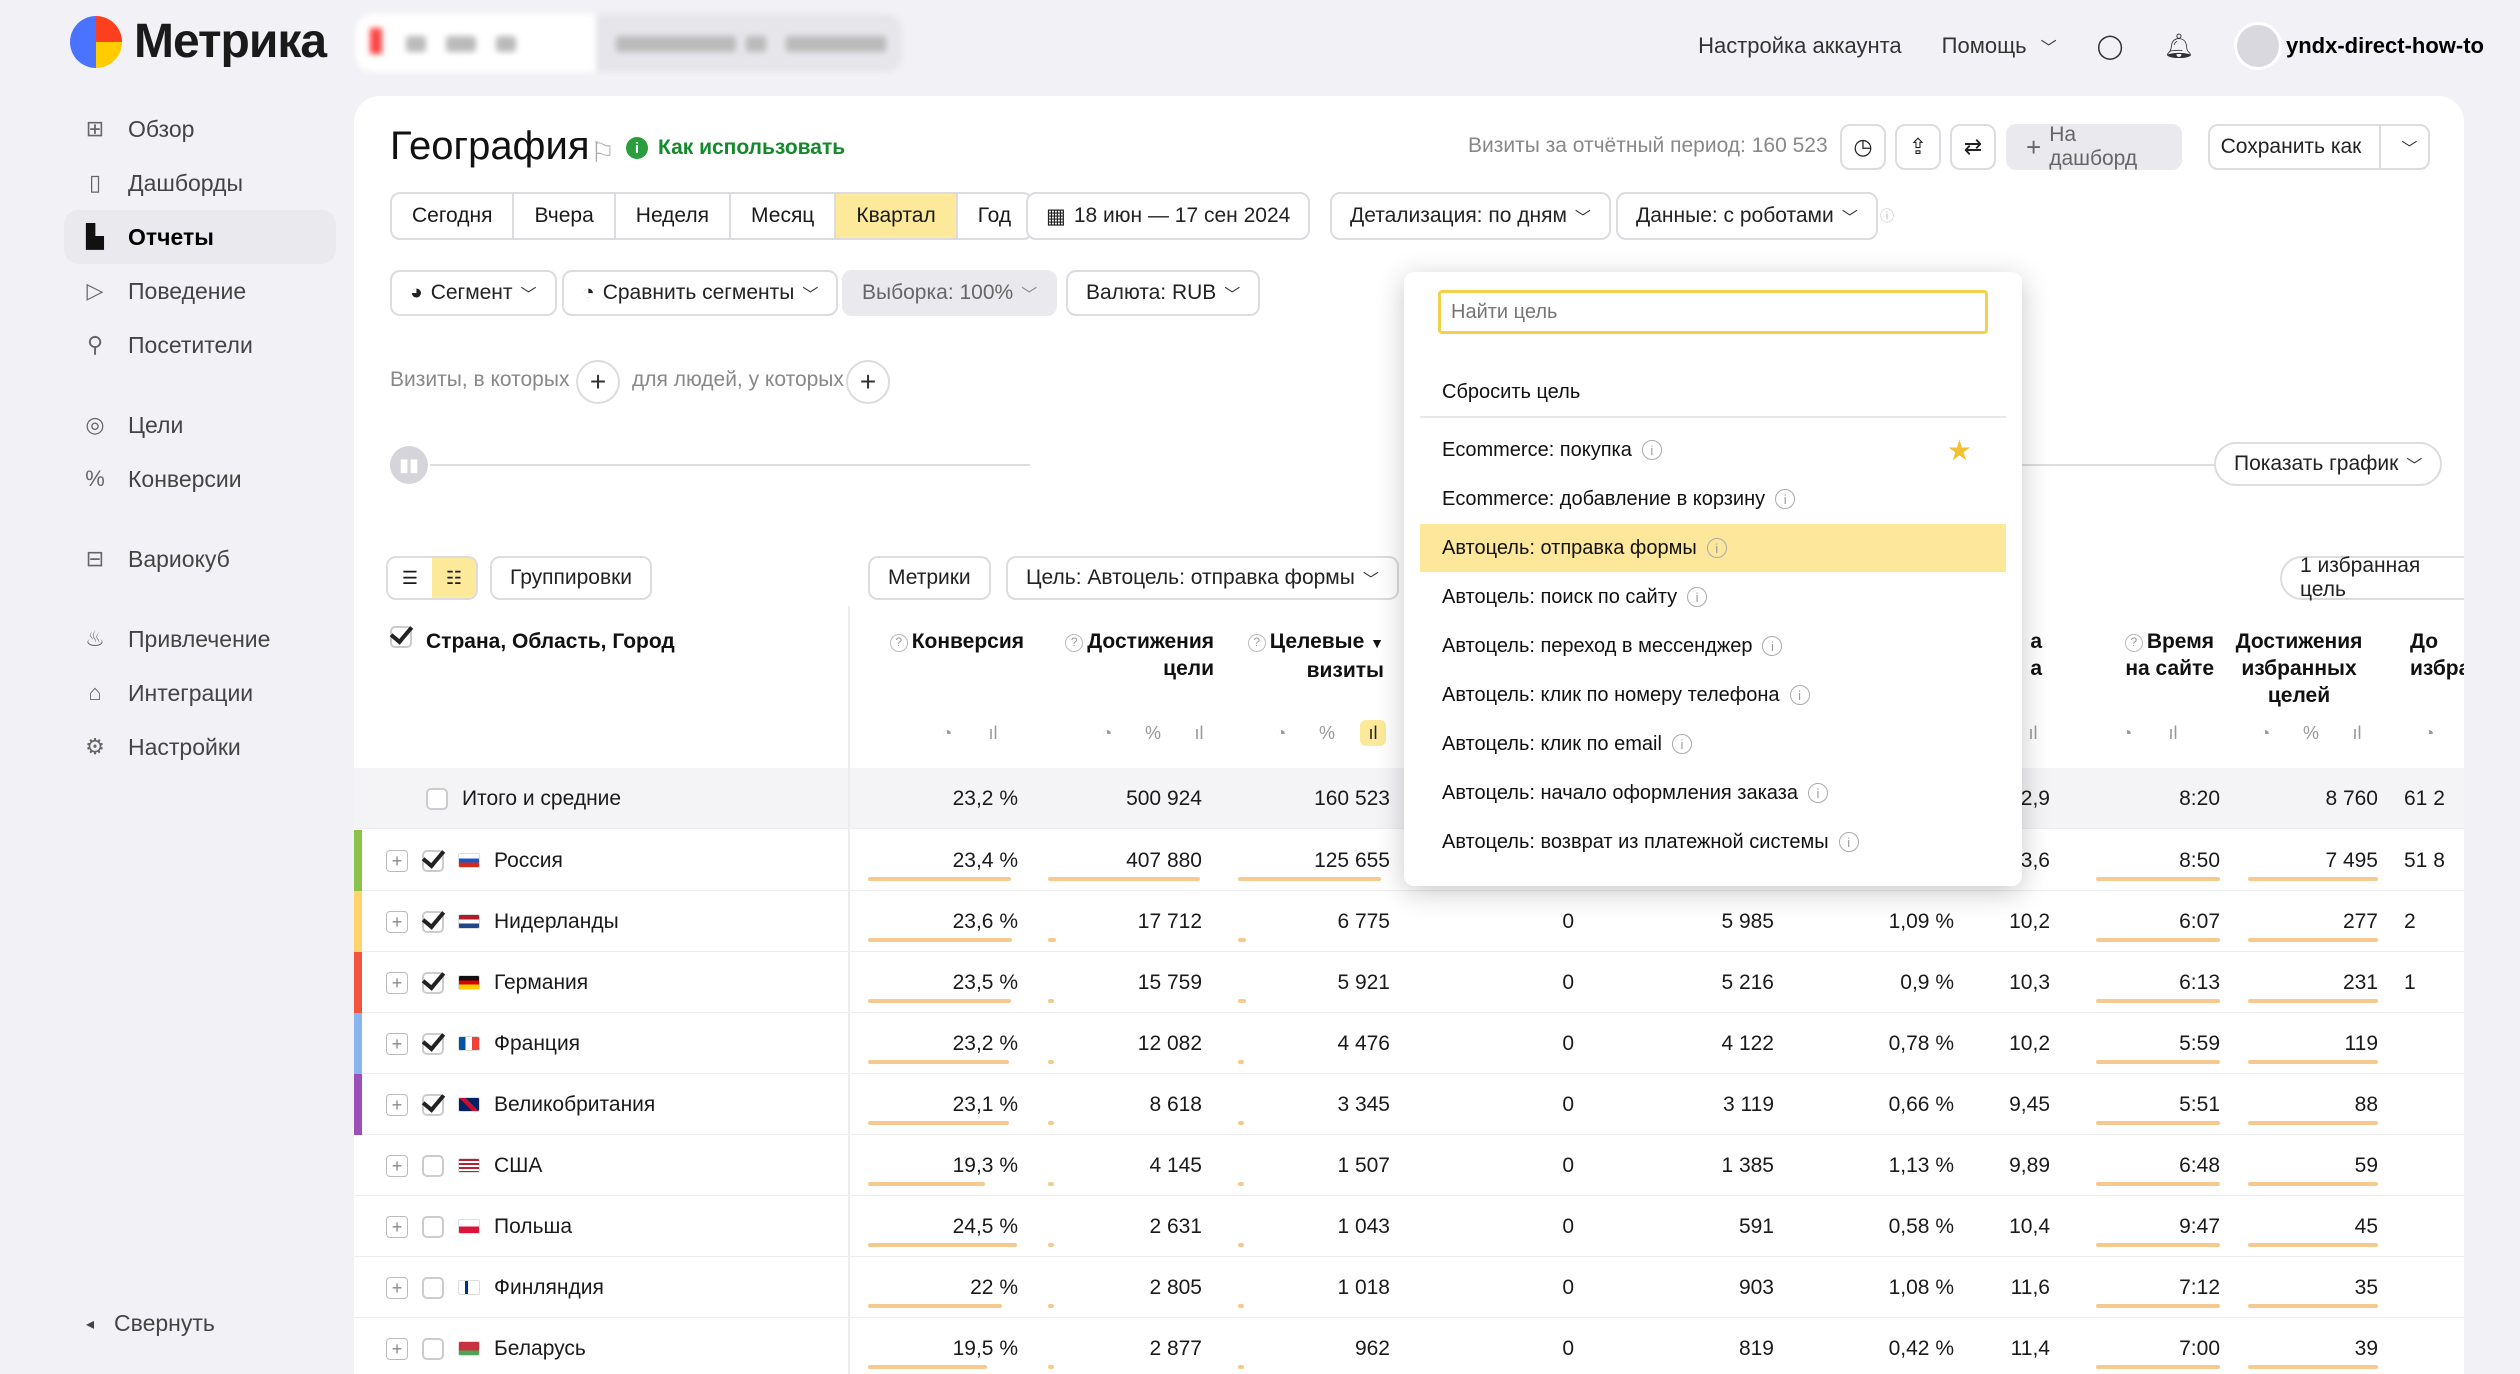 The width and height of the screenshot is (2520, 1374). Describe the element at coordinates (1124, 655) in the screenshot. I see `column-goal-reaches: ? Достижения цели` at that location.